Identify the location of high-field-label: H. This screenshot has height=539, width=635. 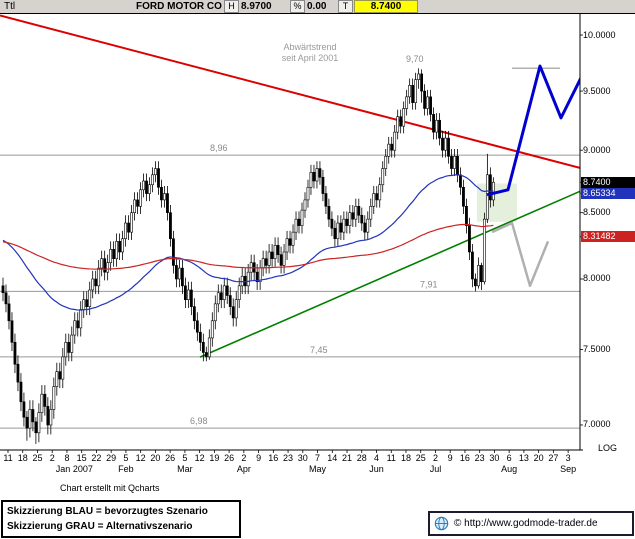
(231, 6).